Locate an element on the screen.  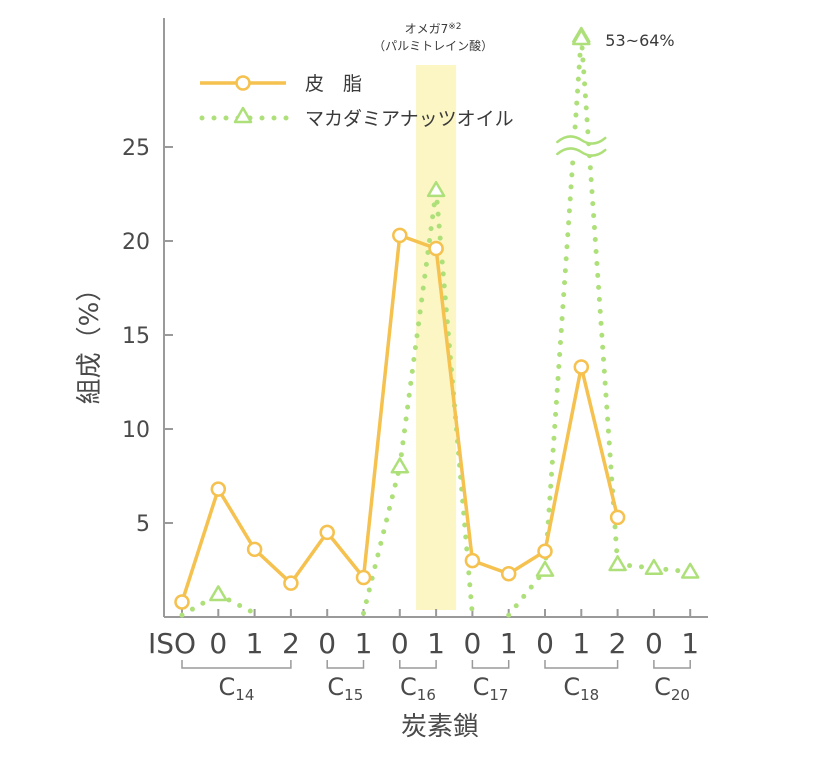
legend: 皮 脂 マカダミアナッツオイル is located at coordinates (356, 101).